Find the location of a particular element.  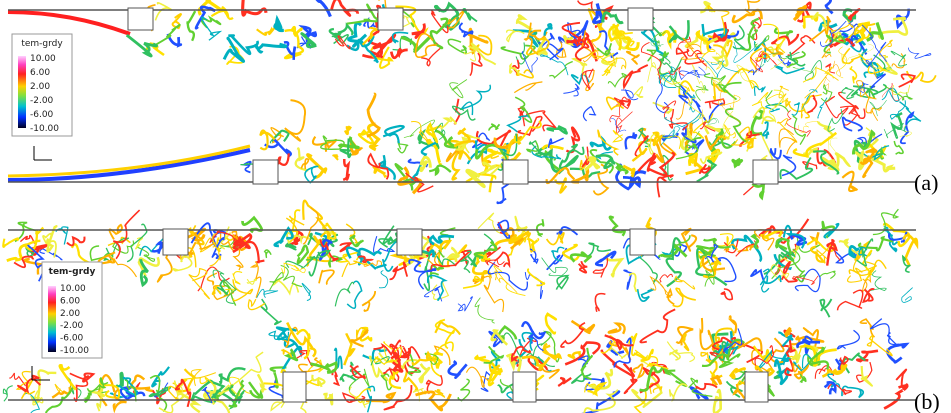

legend-tick-label: 10.00 is located at coordinates (43, 59).